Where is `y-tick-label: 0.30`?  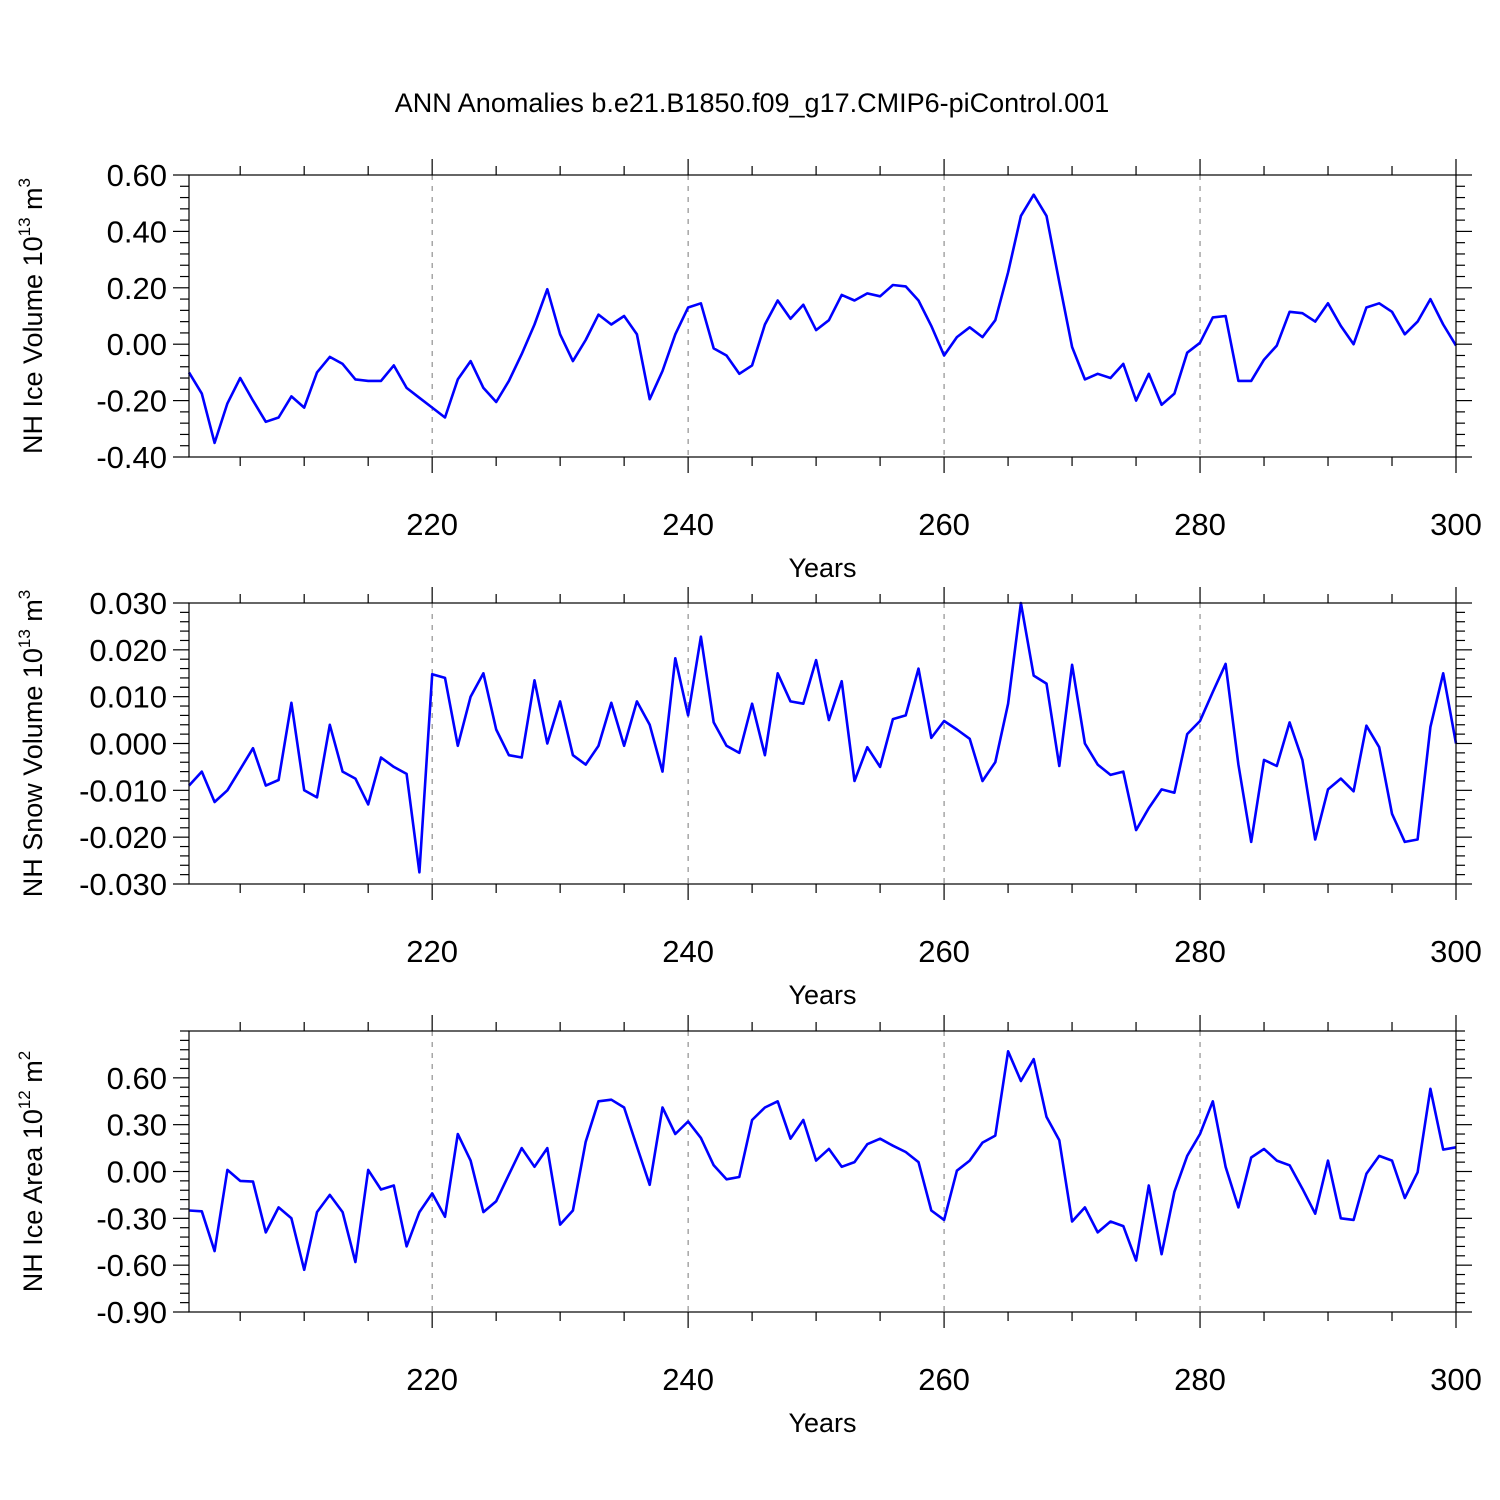 y-tick-label: 0.30 is located at coordinates (137, 1125).